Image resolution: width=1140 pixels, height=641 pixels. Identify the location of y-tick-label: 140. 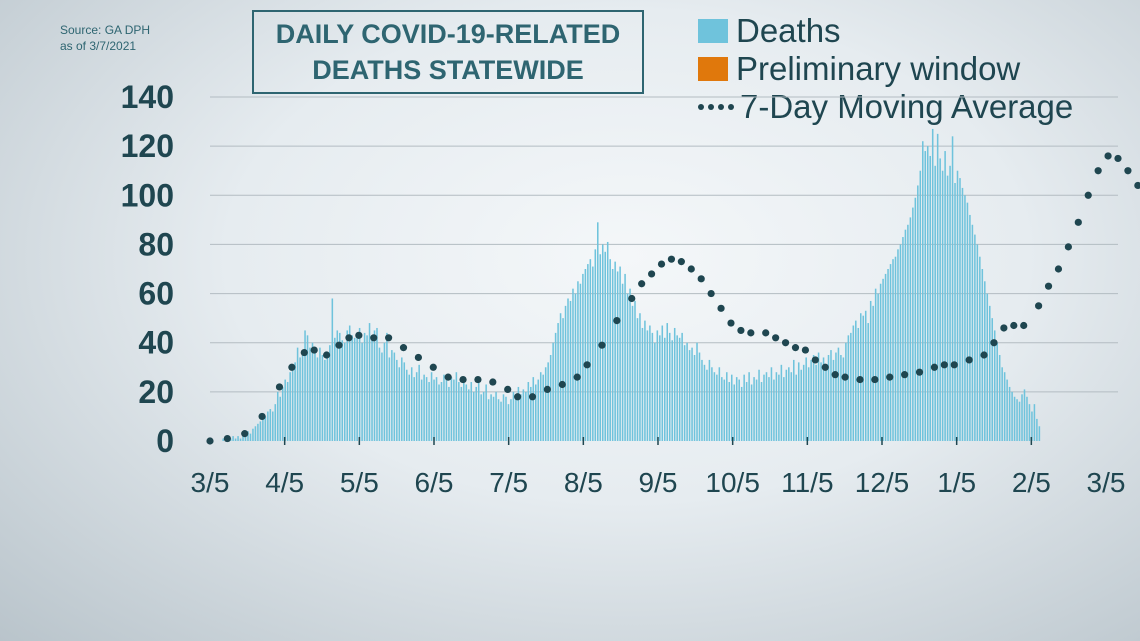
(147, 97).